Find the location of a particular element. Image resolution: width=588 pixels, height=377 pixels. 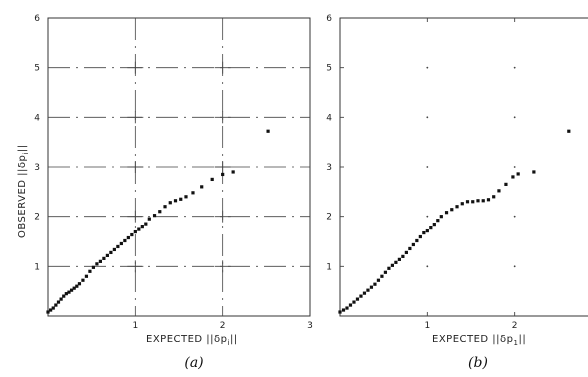

panel-a-y-ticks: 1 2 3 4 5 6 is located at coordinates (37, 143).